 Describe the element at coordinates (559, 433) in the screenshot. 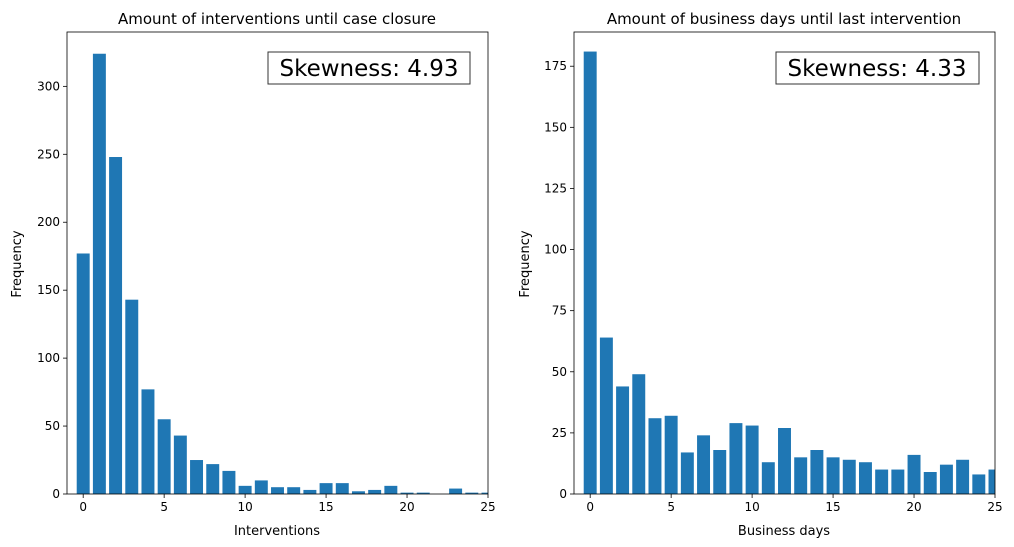

I see `y-tick-label: 25` at that location.